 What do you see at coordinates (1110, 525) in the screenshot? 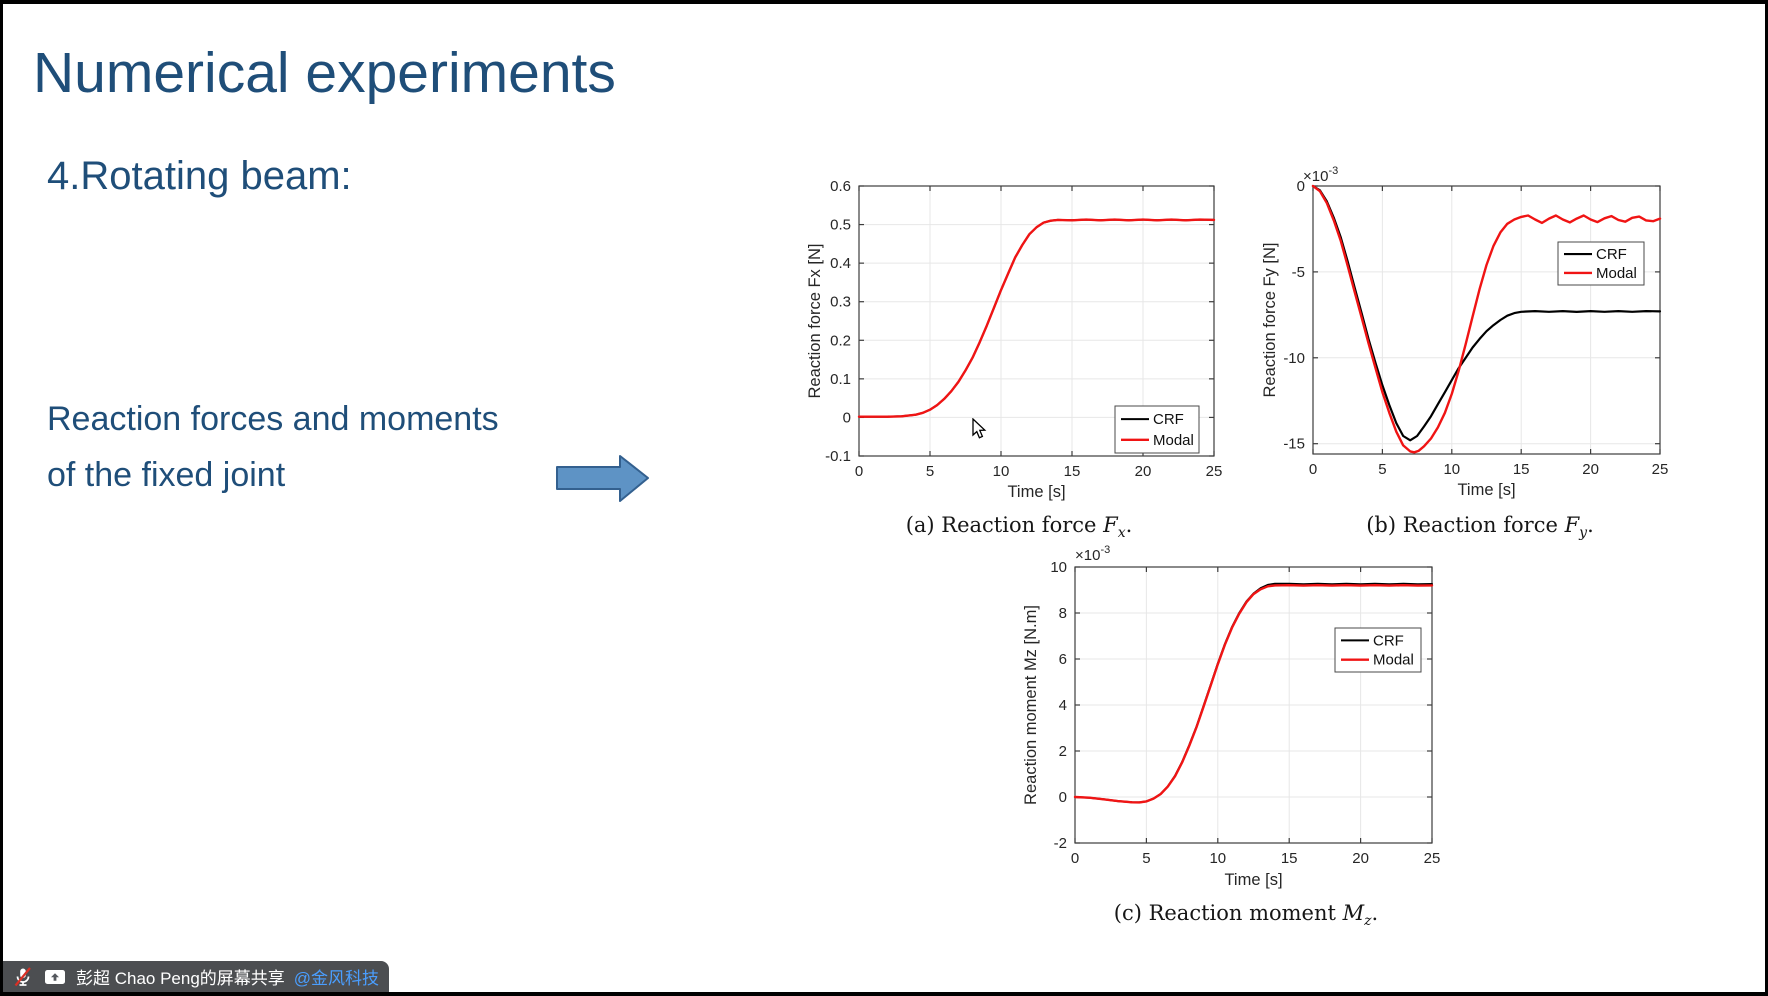
I see `caption-fx-symbol: F` at bounding box center [1110, 525].